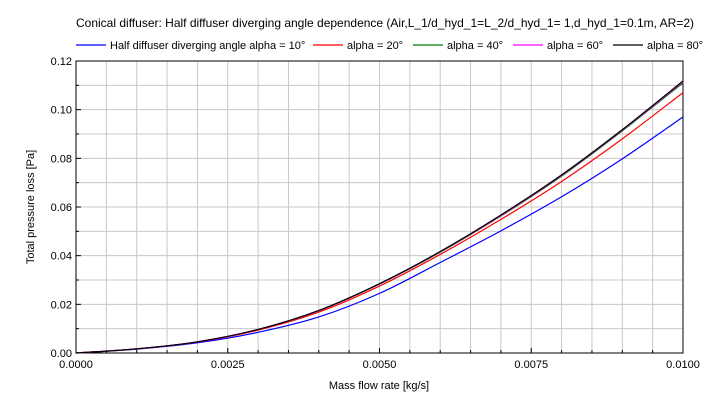 Image resolution: width=708 pixels, height=403 pixels. What do you see at coordinates (475, 46) in the screenshot?
I see `legend-label-2: alpha = 40°` at bounding box center [475, 46].